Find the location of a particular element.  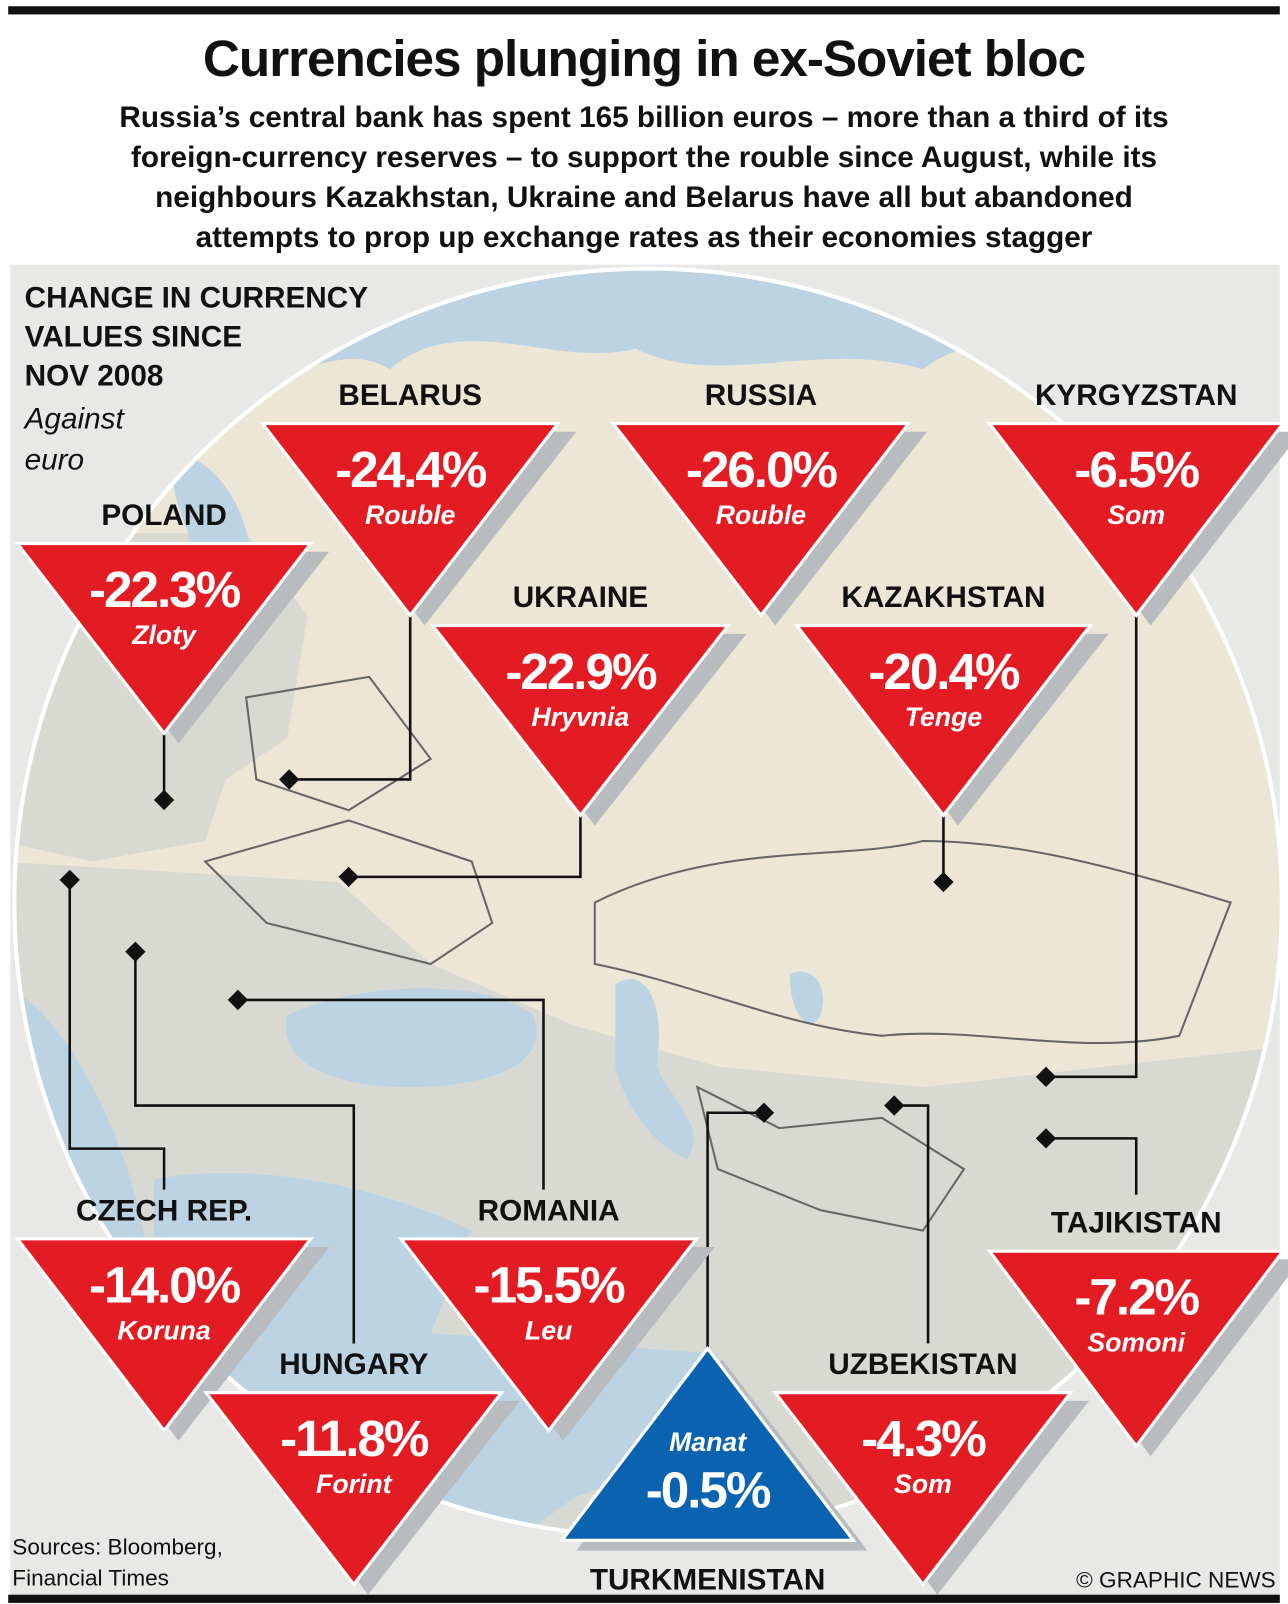

country-marker: HUNGARY -11.8%Forint is located at coordinates (361, 1471).